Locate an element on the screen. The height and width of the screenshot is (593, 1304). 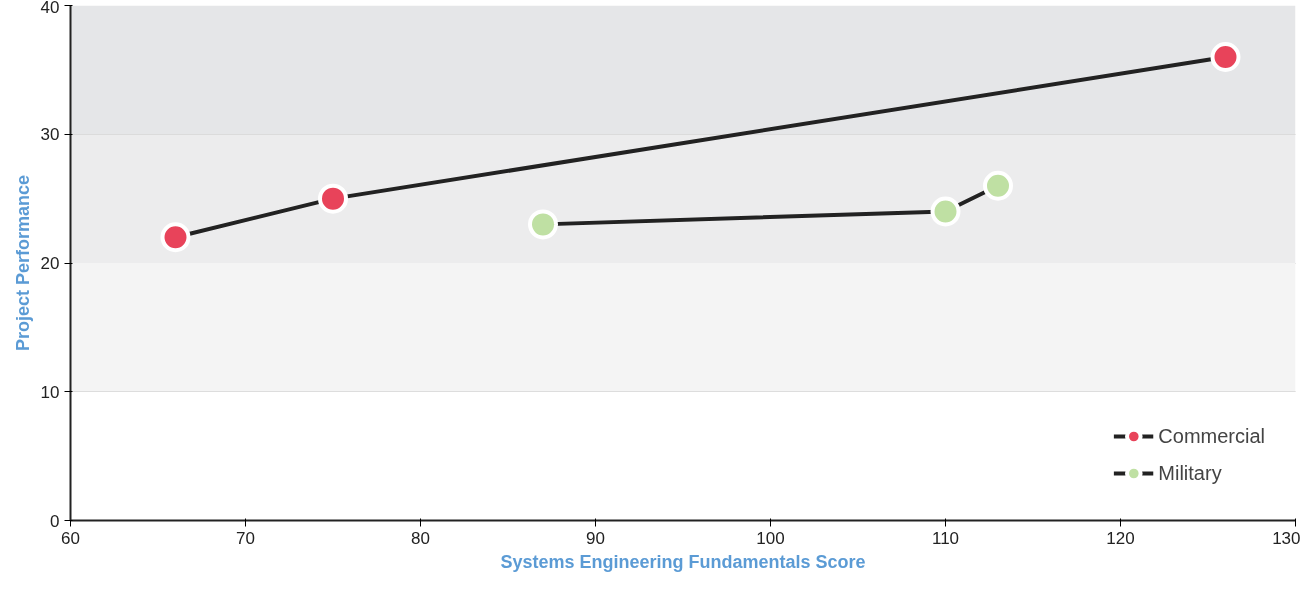
x-tick-label: 80 is located at coordinates (420, 538).